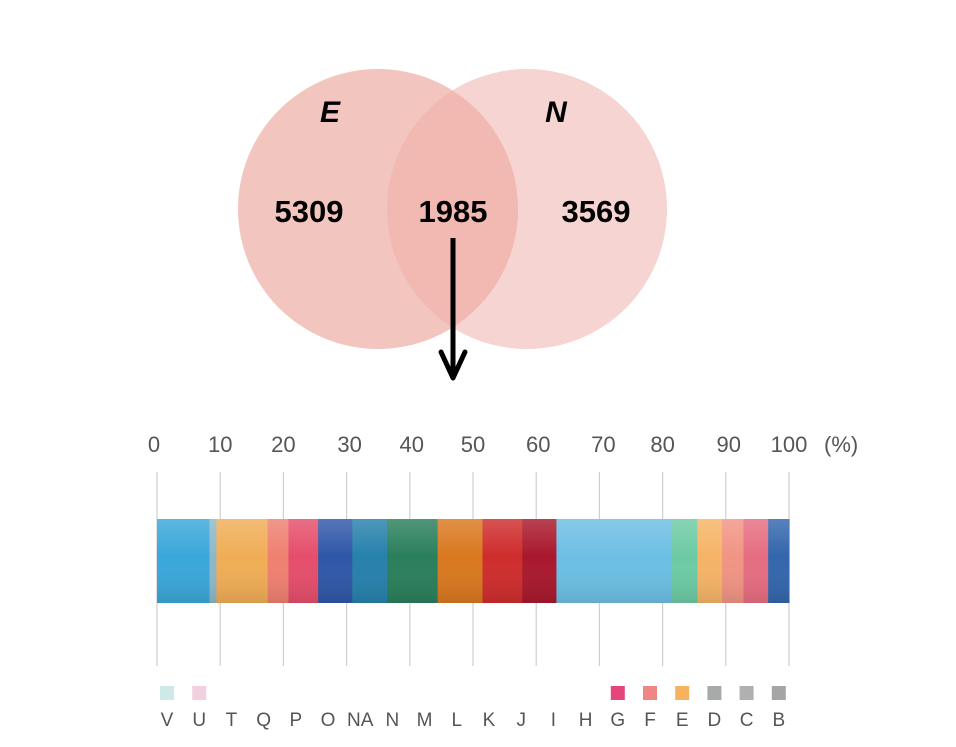 This screenshot has height=747, width=956. I want to click on down-arrow-icon, so click(453, 309).